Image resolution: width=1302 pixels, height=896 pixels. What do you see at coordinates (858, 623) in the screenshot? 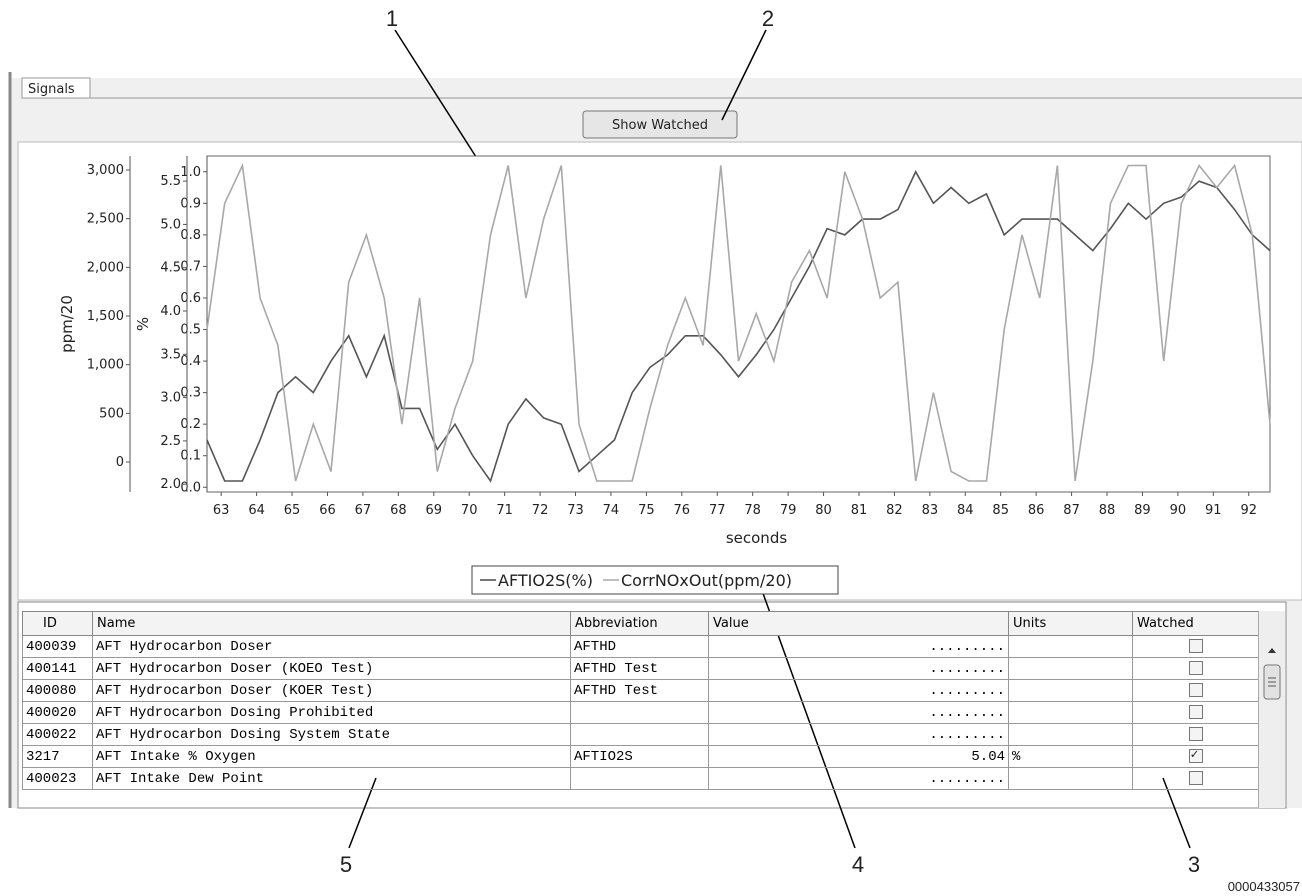
I see `column-header: Value` at bounding box center [858, 623].